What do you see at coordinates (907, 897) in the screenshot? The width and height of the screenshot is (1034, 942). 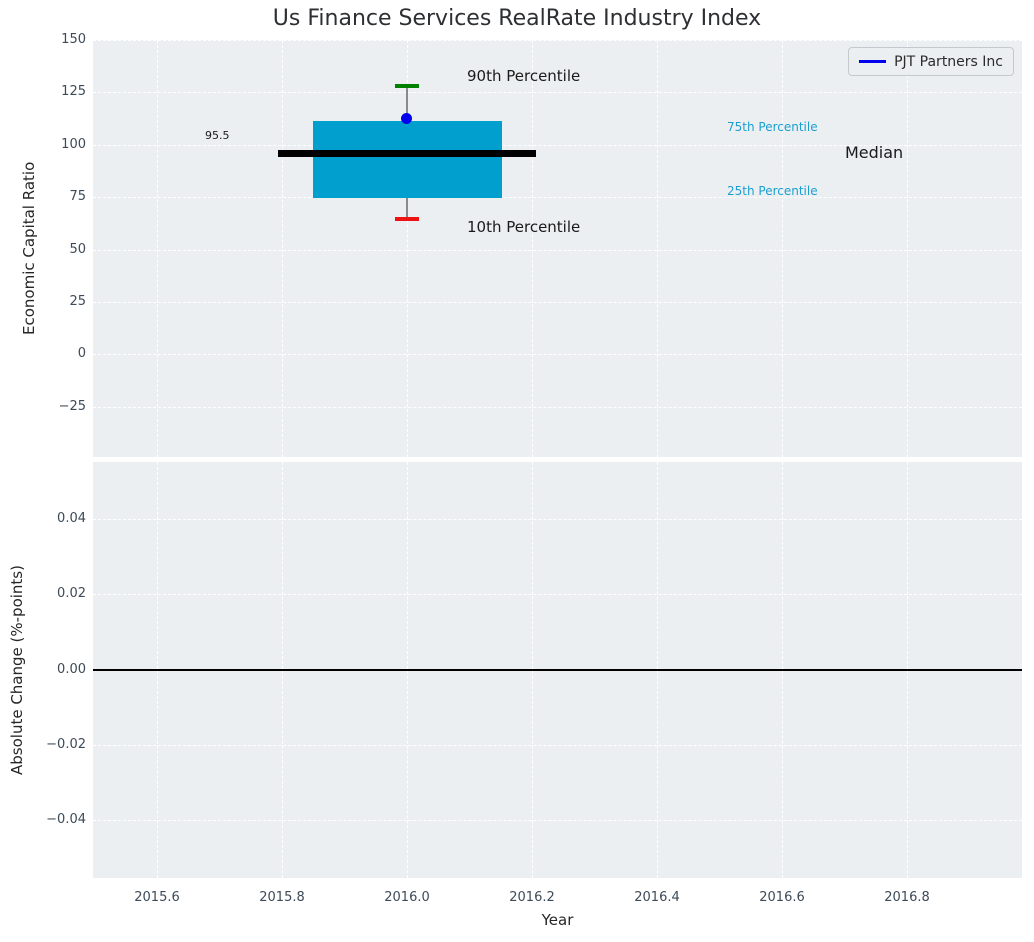 I see `xtick-label: 2016.8` at bounding box center [907, 897].